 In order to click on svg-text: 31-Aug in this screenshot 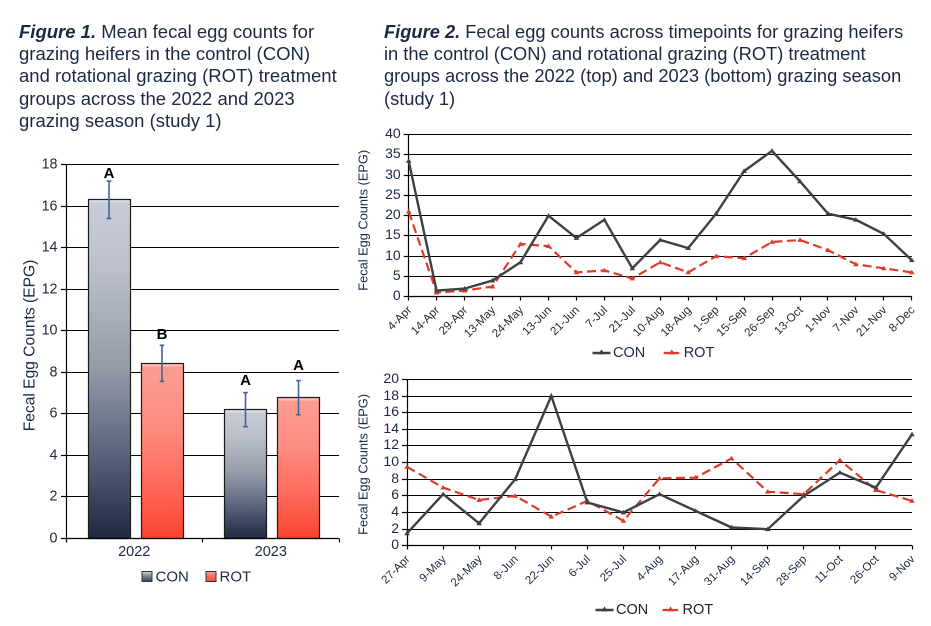, I will do `click(720, 571)`.